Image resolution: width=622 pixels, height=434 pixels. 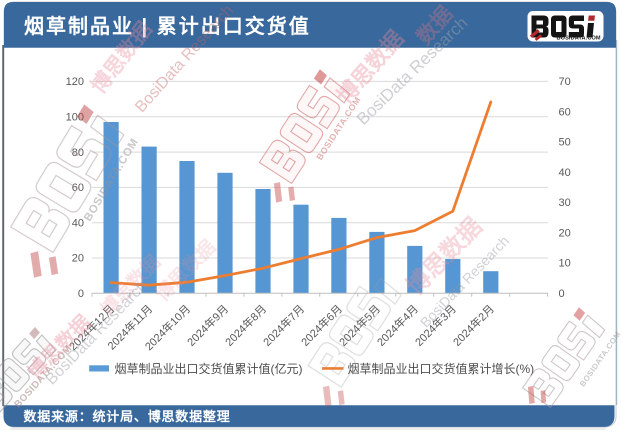 What do you see at coordinates (209, 368) in the screenshot?
I see `svg-text: 烟草制品业出口交货值累计值(亿元)` at bounding box center [209, 368].